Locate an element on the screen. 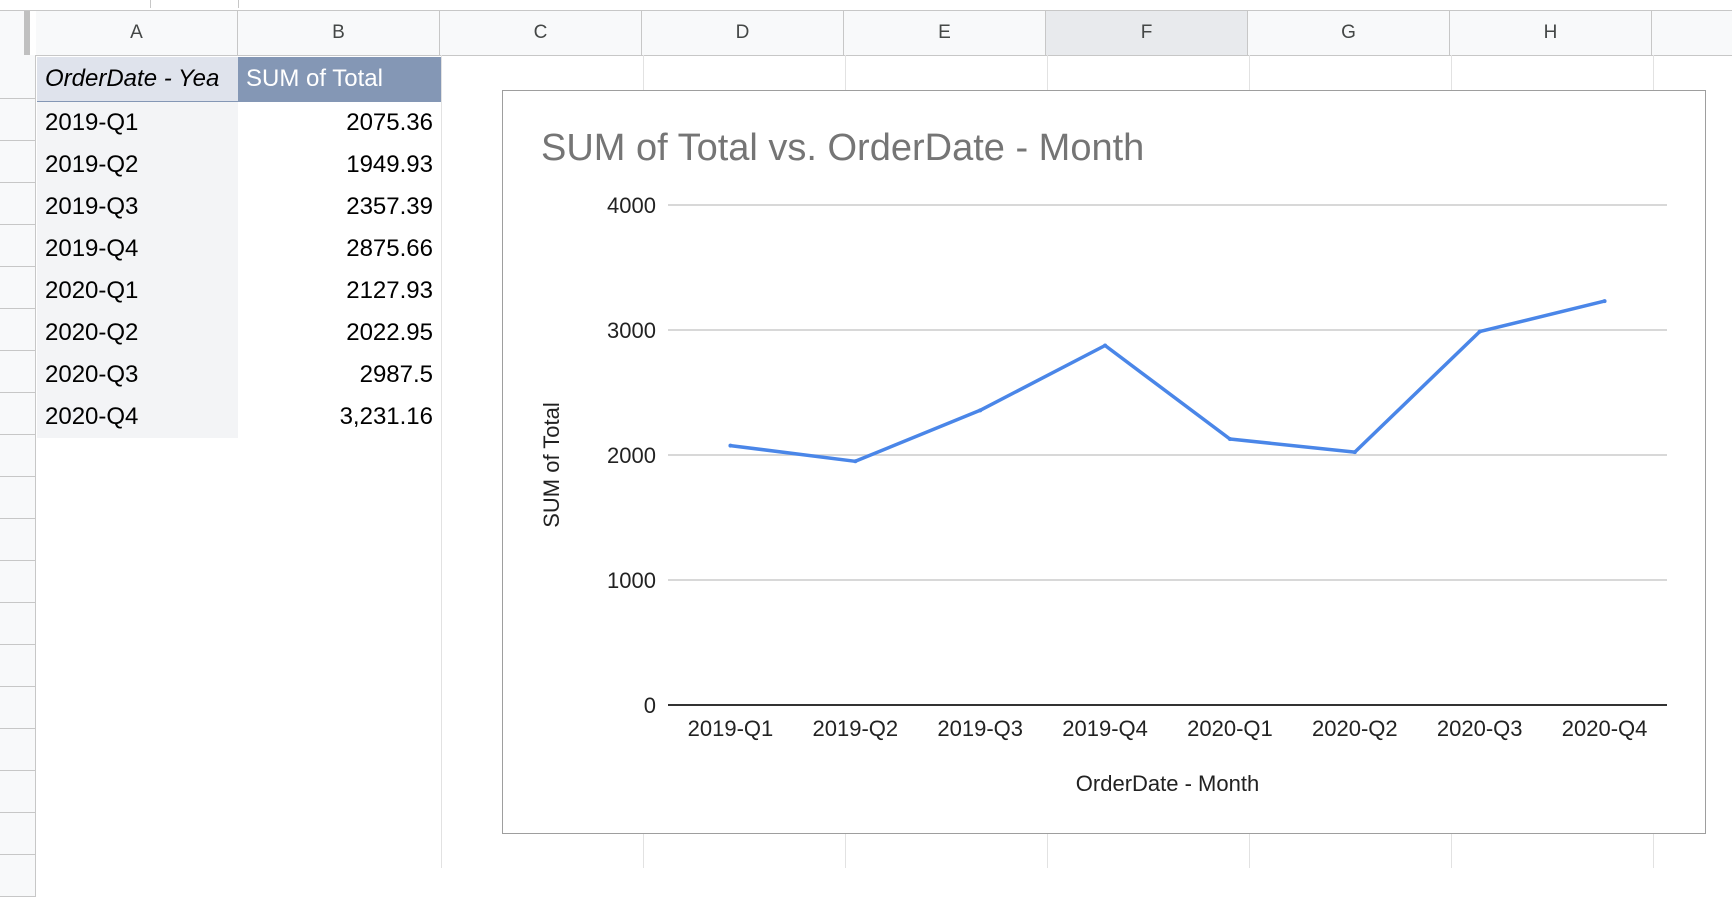  select-all-corner is located at coordinates (15, 33).